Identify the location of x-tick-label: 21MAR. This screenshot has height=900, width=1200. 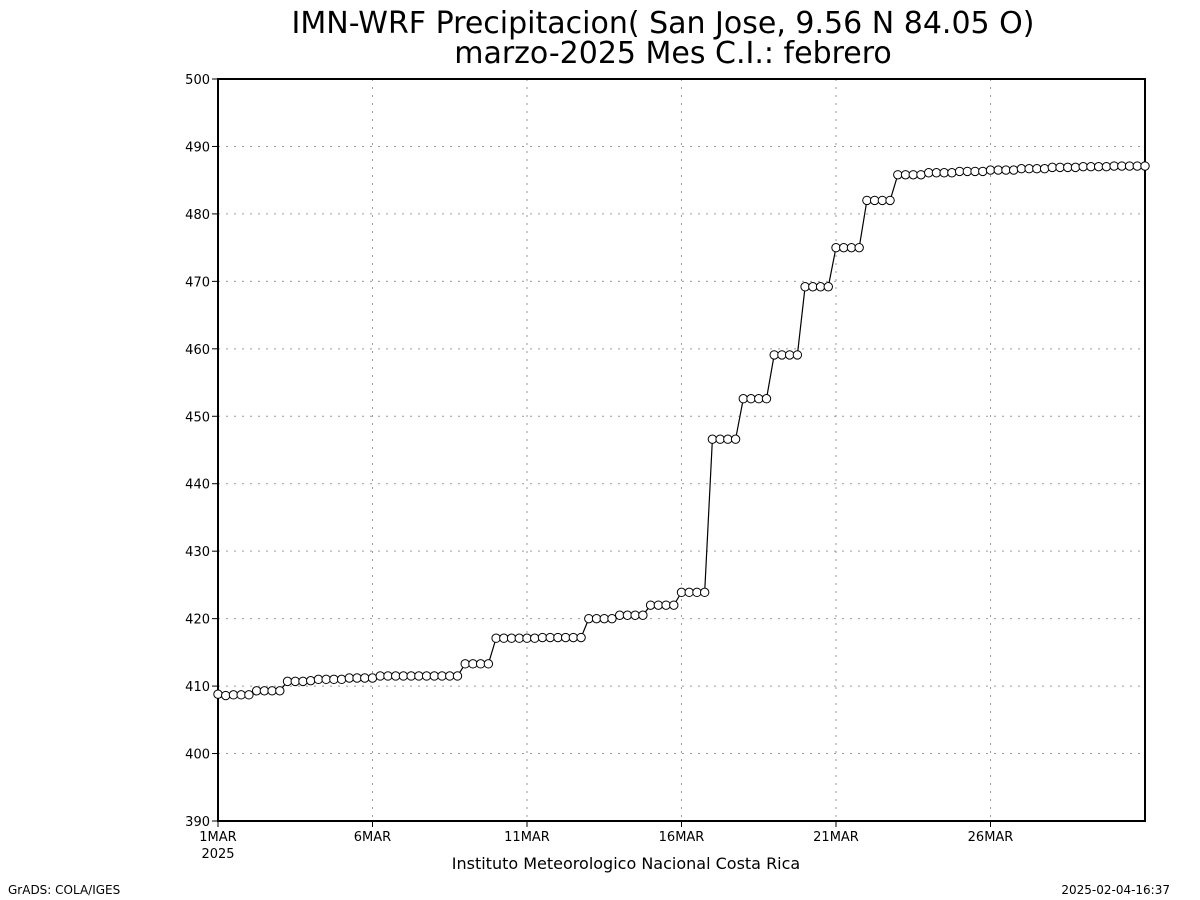
(836, 837).